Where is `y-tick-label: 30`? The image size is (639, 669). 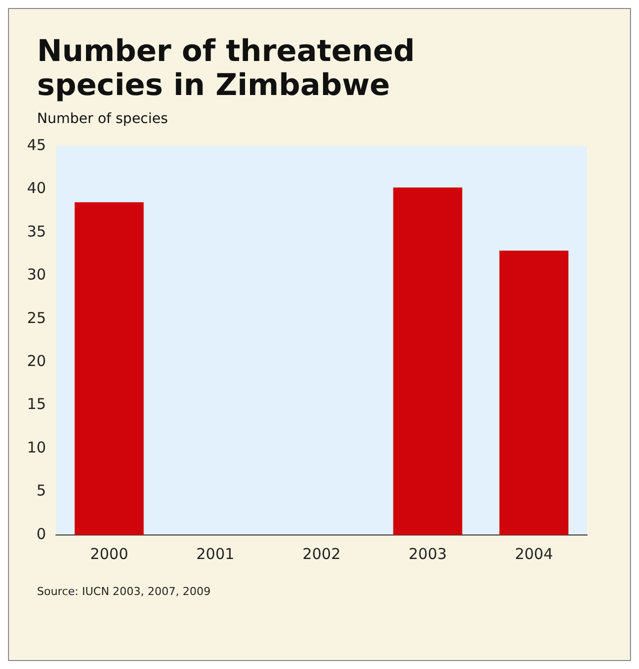
y-tick-label: 30 is located at coordinates (36, 275).